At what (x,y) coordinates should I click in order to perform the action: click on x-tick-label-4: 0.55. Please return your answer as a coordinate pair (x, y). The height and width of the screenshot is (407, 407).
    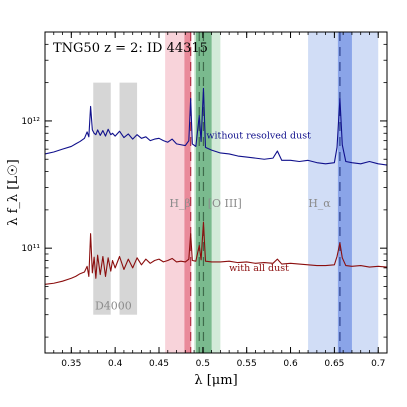
    Looking at the image, I should click on (247, 364).